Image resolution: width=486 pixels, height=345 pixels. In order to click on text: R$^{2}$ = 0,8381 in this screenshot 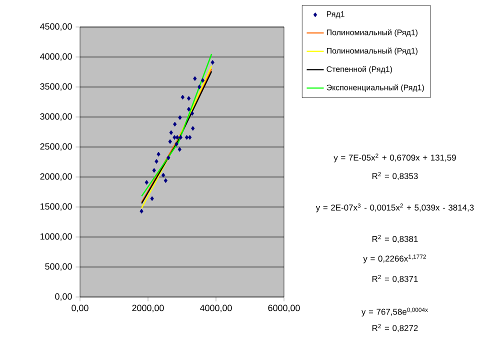, I will do `click(395, 238)`.